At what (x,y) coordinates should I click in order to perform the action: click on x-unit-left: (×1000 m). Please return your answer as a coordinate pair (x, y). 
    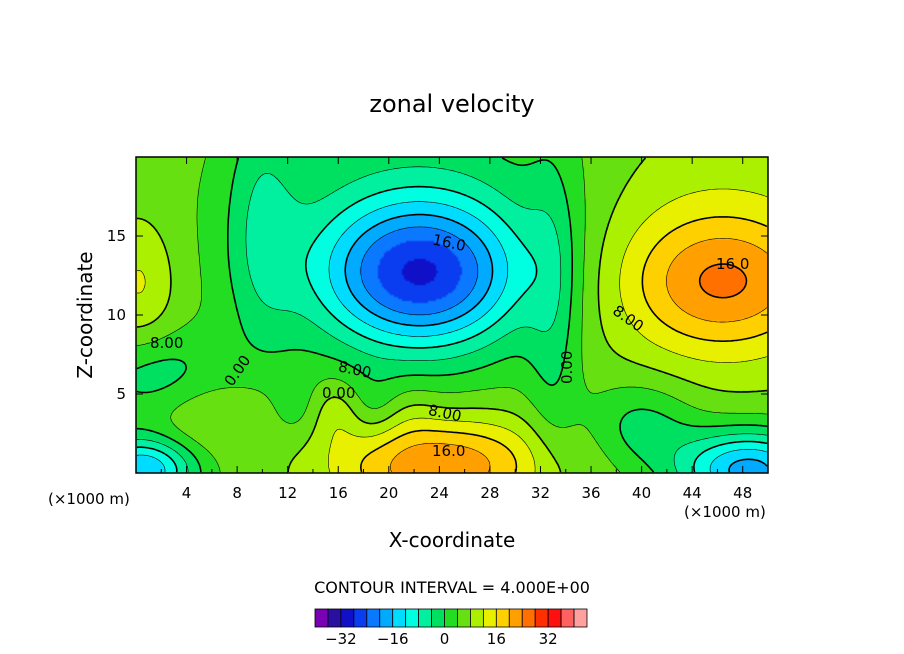
    Looking at the image, I should click on (89, 499).